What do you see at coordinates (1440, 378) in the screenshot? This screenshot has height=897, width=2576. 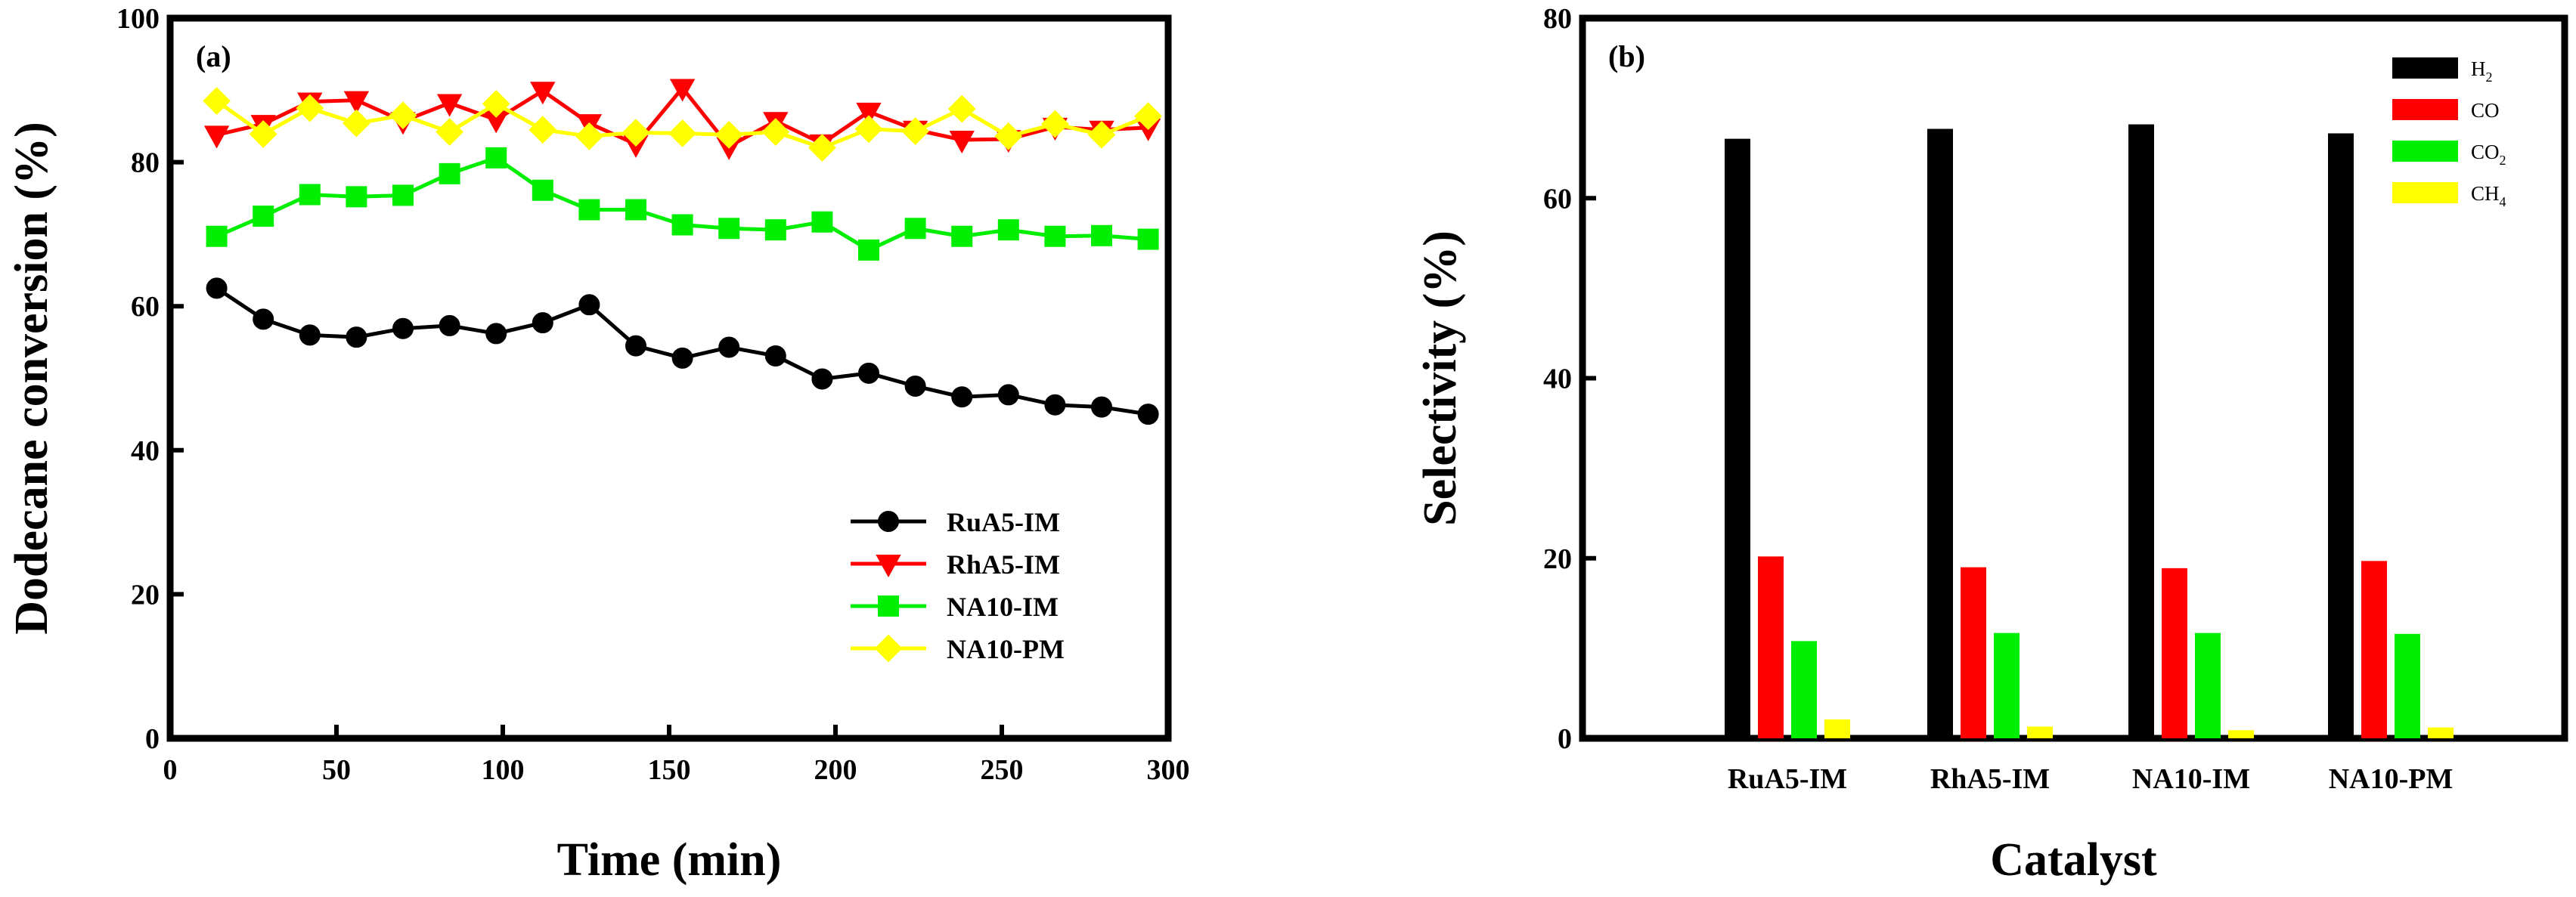 I see `y-axis-title: Selectivity (%)` at bounding box center [1440, 378].